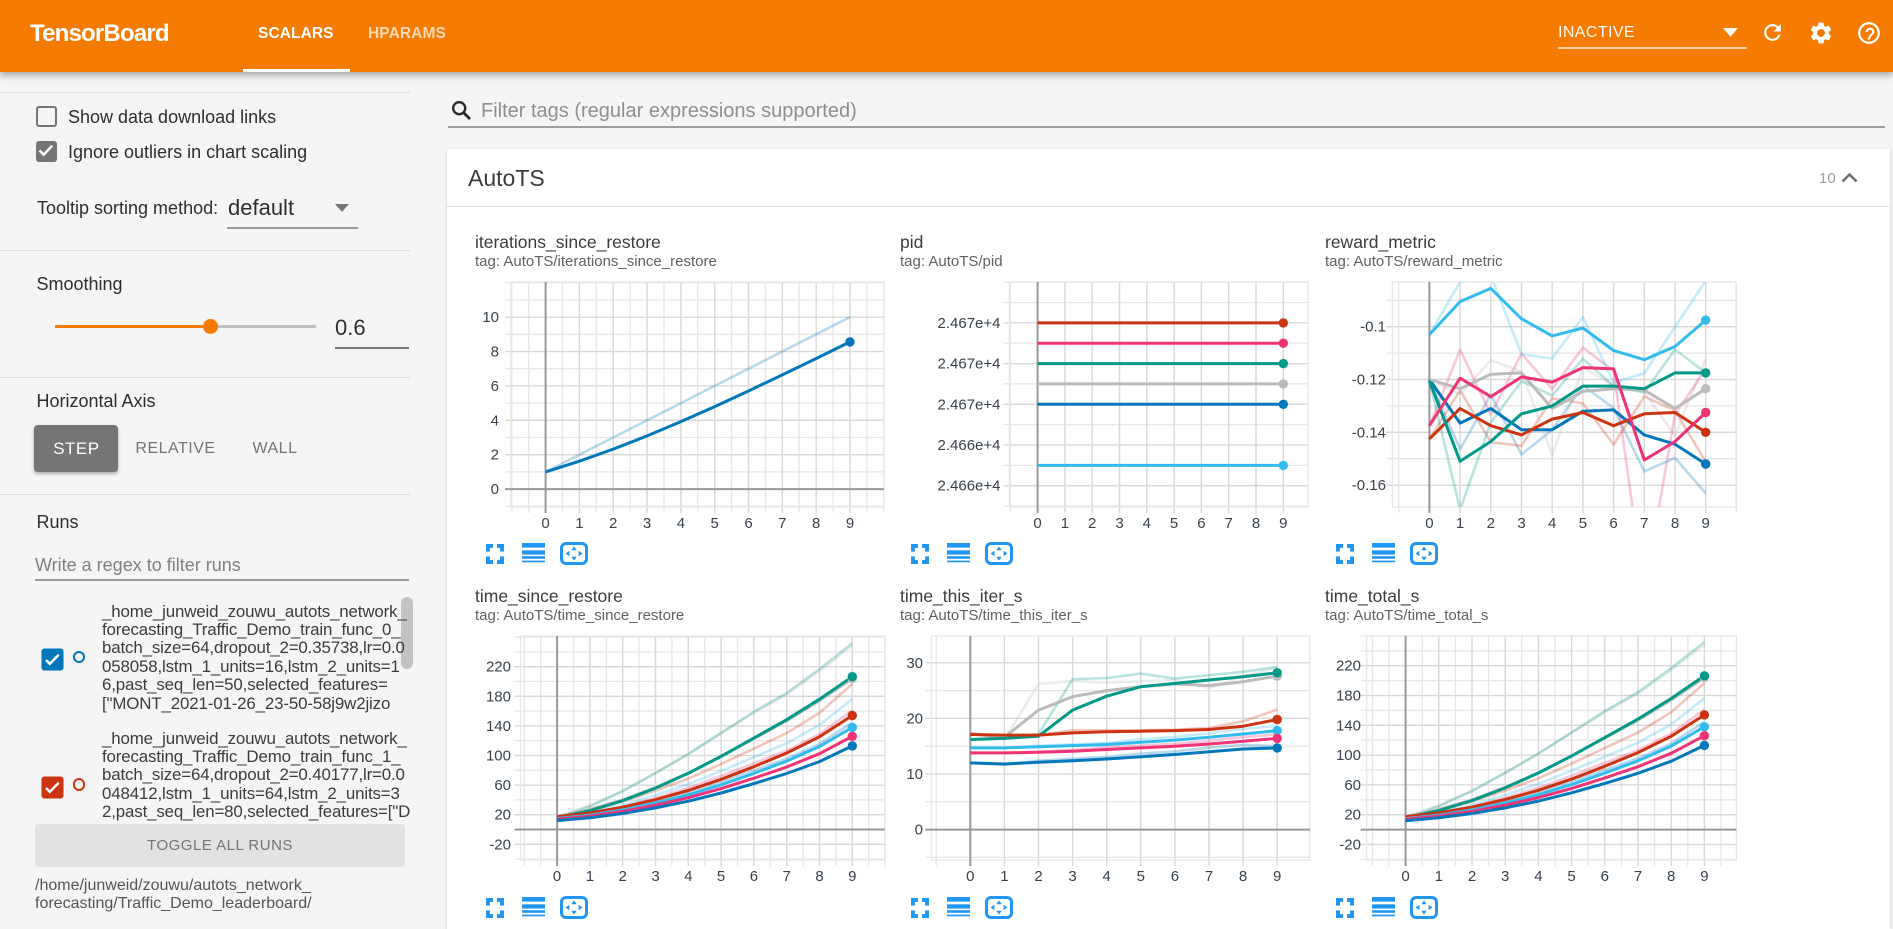  What do you see at coordinates (914, 663) in the screenshot?
I see `svg-text: 30` at bounding box center [914, 663].